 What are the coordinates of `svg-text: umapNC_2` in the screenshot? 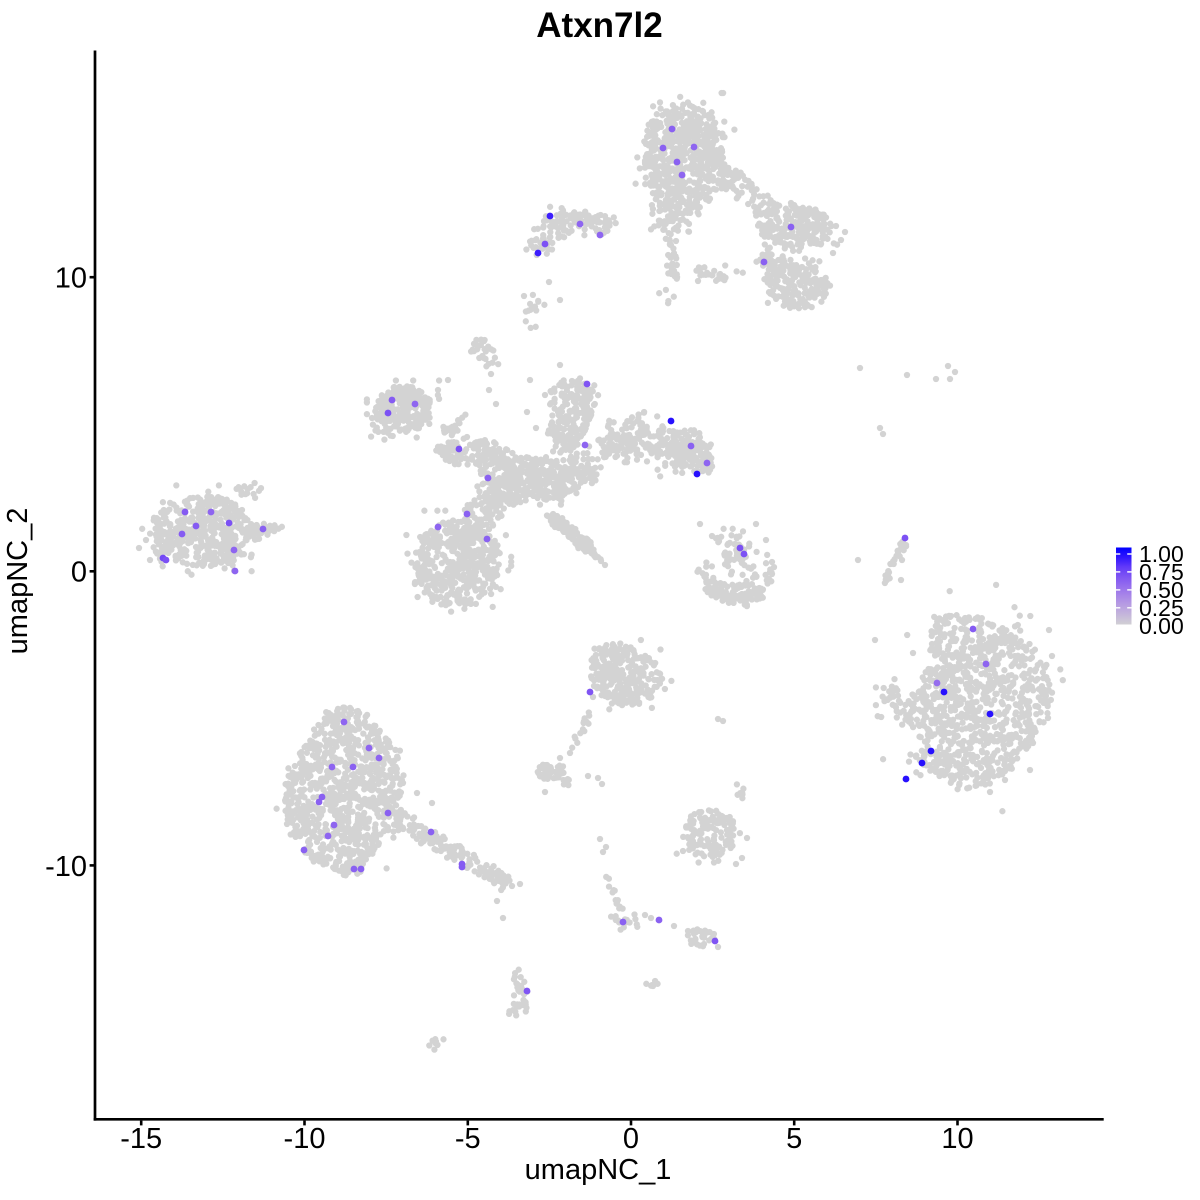 It's located at (18, 581).